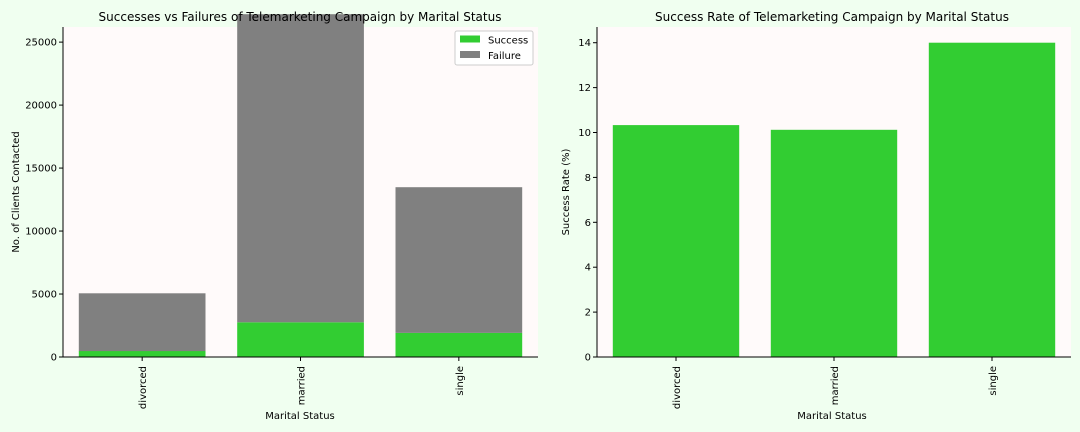 The image size is (1080, 432). What do you see at coordinates (584, 88) in the screenshot?
I see `y-tick-label: 12` at bounding box center [584, 88].